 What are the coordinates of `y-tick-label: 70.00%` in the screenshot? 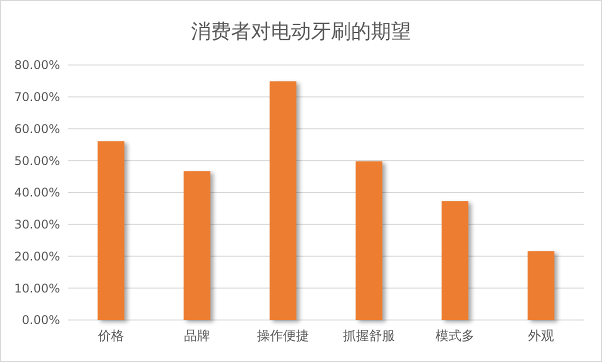 It's located at (37, 97).